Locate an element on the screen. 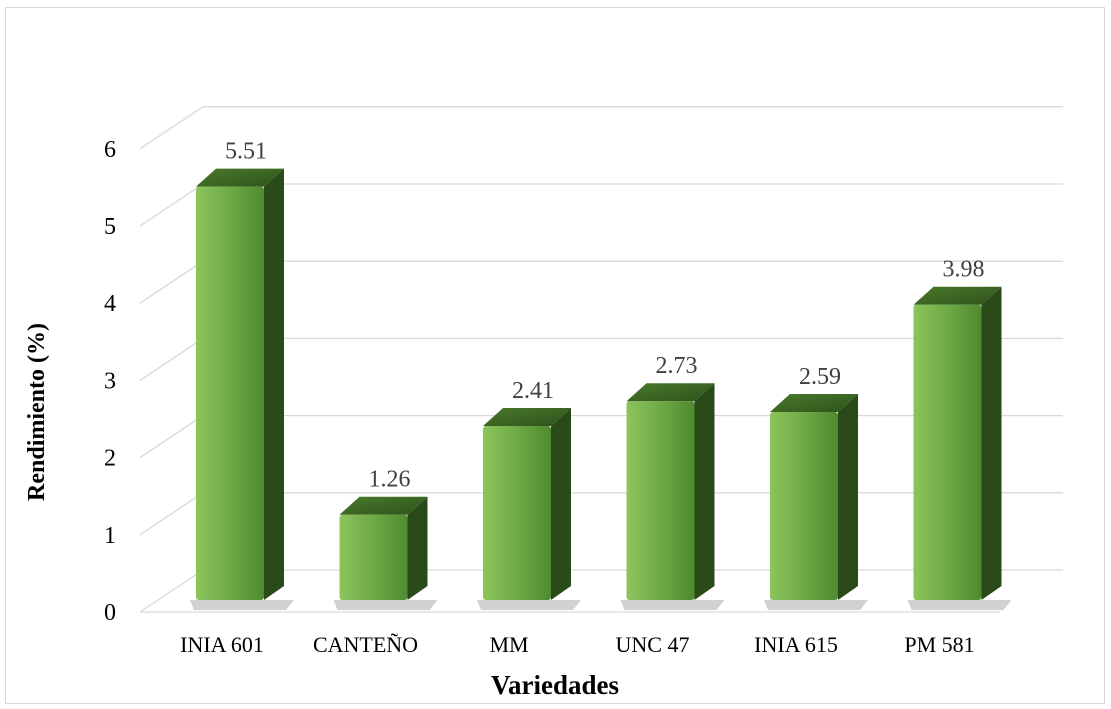  y-tick-label: 4 is located at coordinates (110, 304).